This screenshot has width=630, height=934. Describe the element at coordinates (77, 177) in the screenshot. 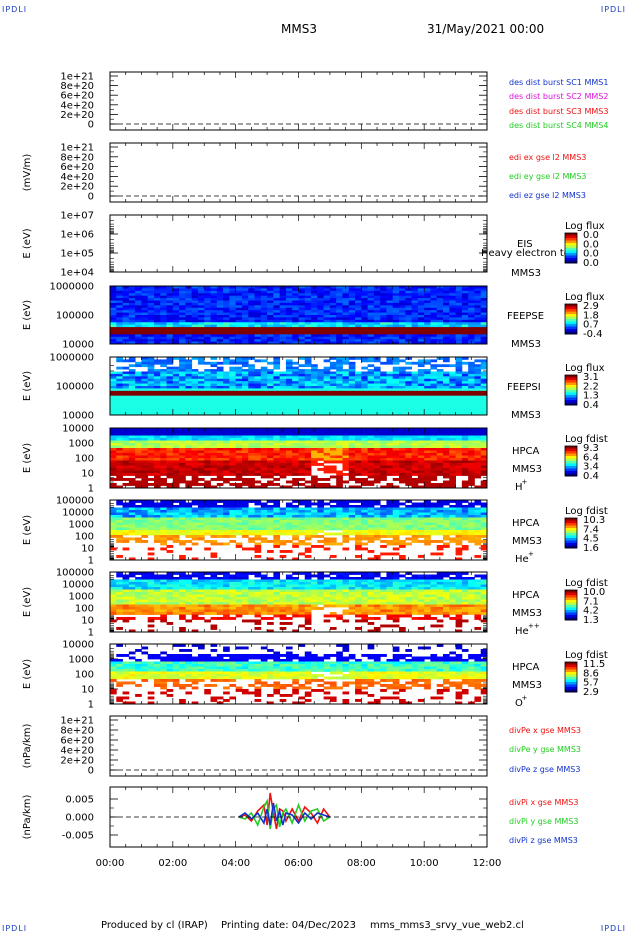

I see `y-tick-label: 4e+20` at that location.